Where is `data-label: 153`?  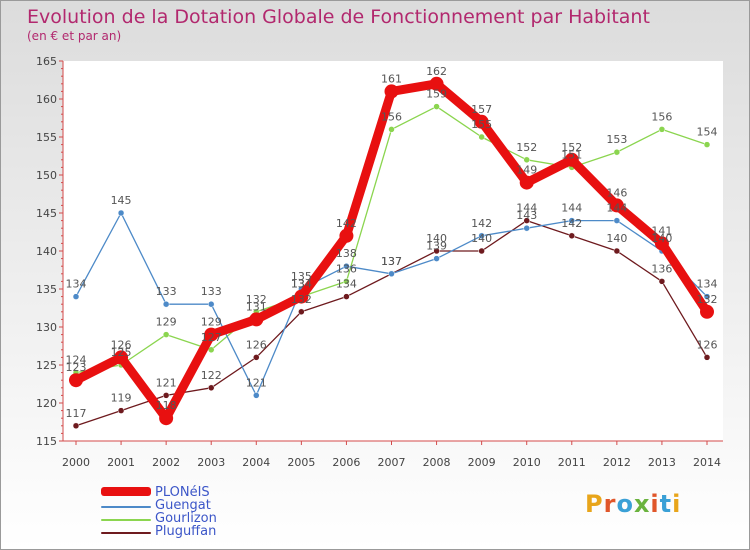 data-label: 153 is located at coordinates (616, 139).